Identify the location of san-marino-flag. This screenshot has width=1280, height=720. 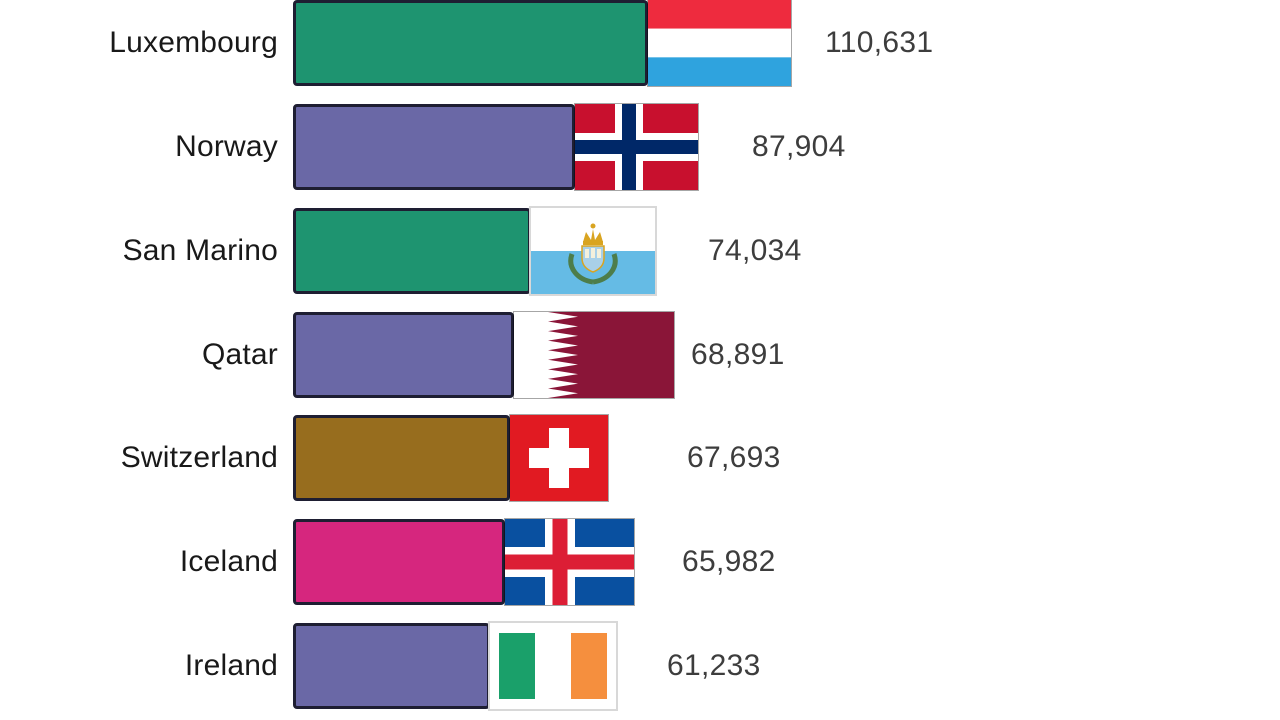
(593, 251).